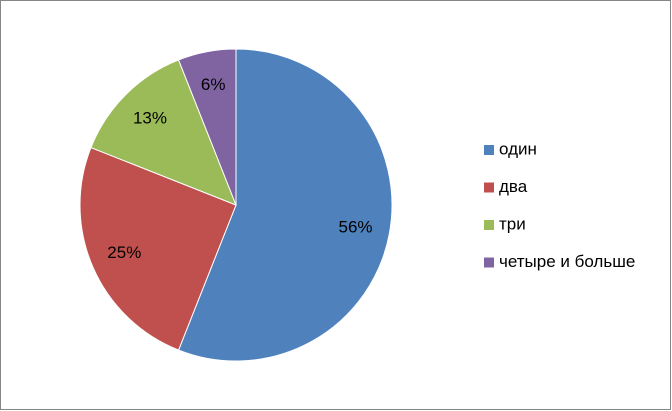  What do you see at coordinates (124, 252) in the screenshot?
I see `data-label: 25%` at bounding box center [124, 252].